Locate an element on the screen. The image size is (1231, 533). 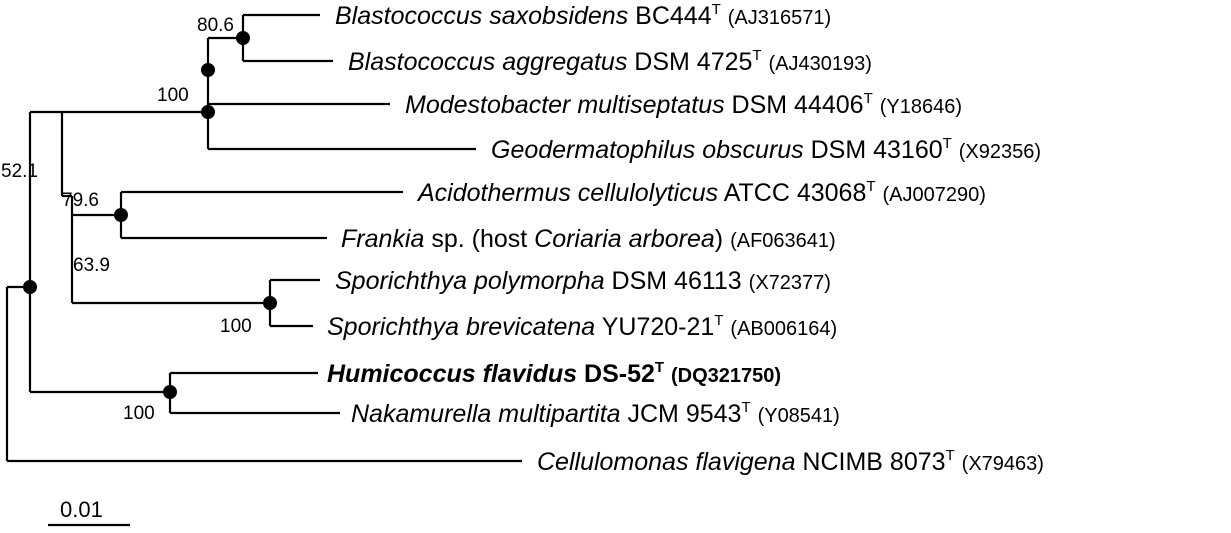
support-frankia-sporichthya: 63.9 is located at coordinates (91, 265).